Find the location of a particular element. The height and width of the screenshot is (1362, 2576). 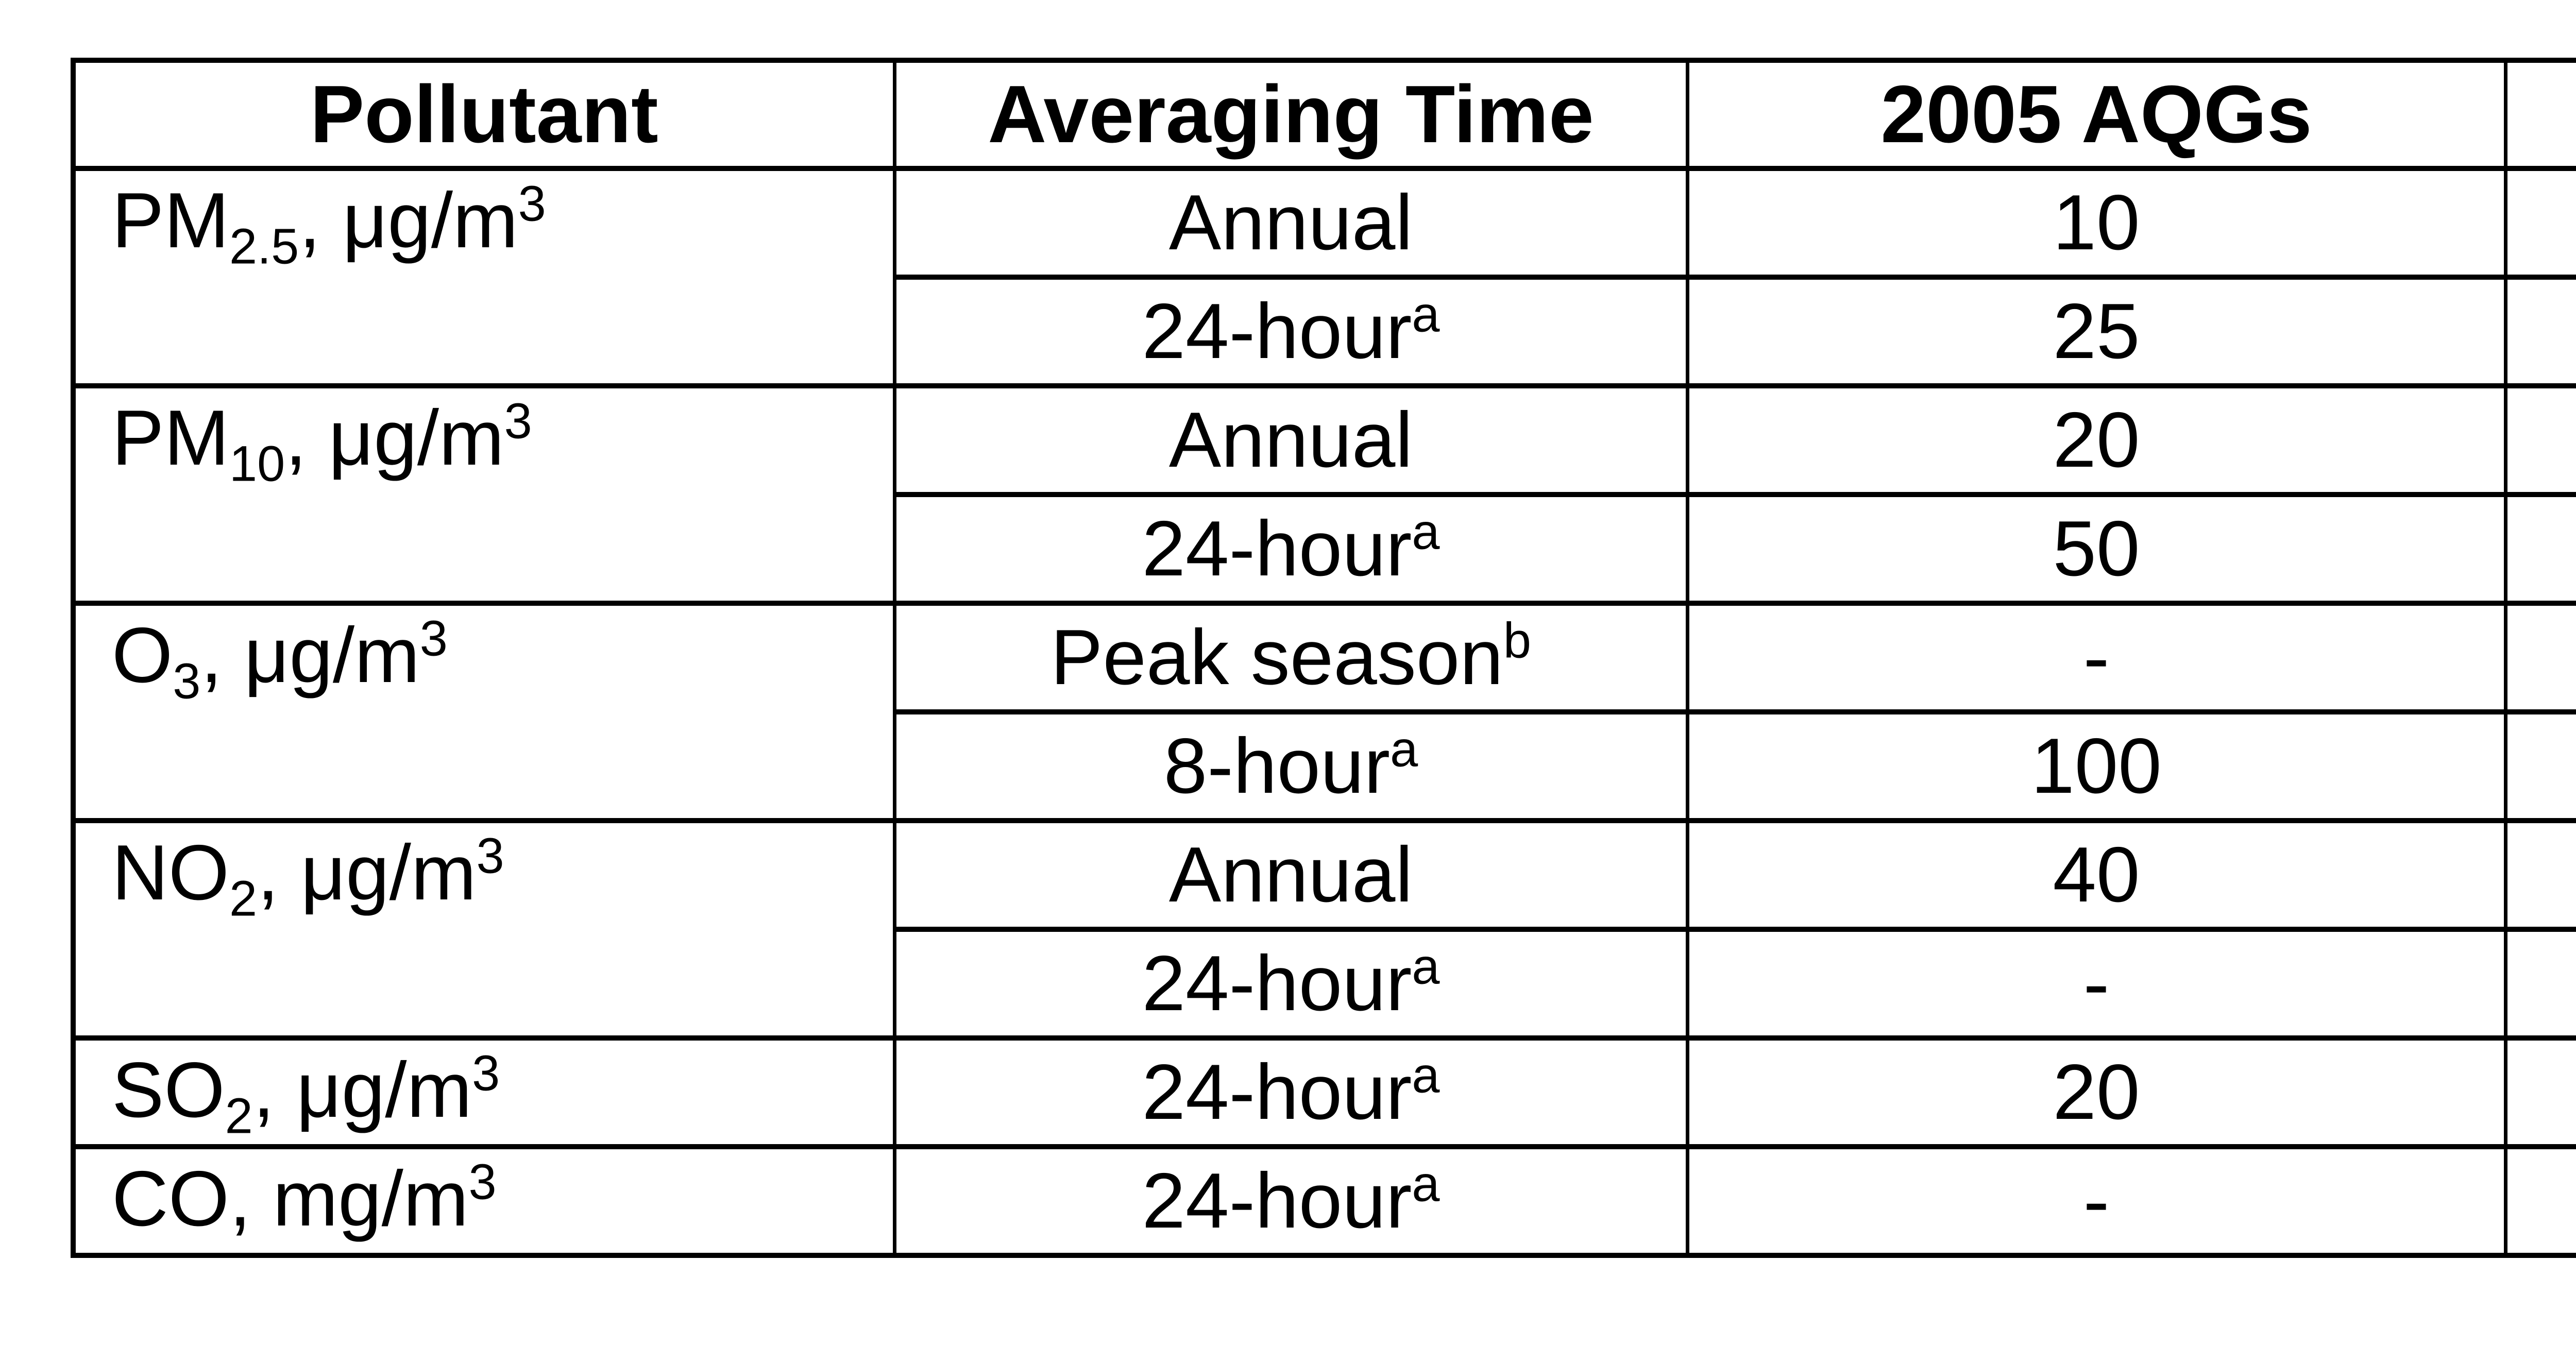

cell-2005-o3-peakseason: - is located at coordinates (2096, 658).